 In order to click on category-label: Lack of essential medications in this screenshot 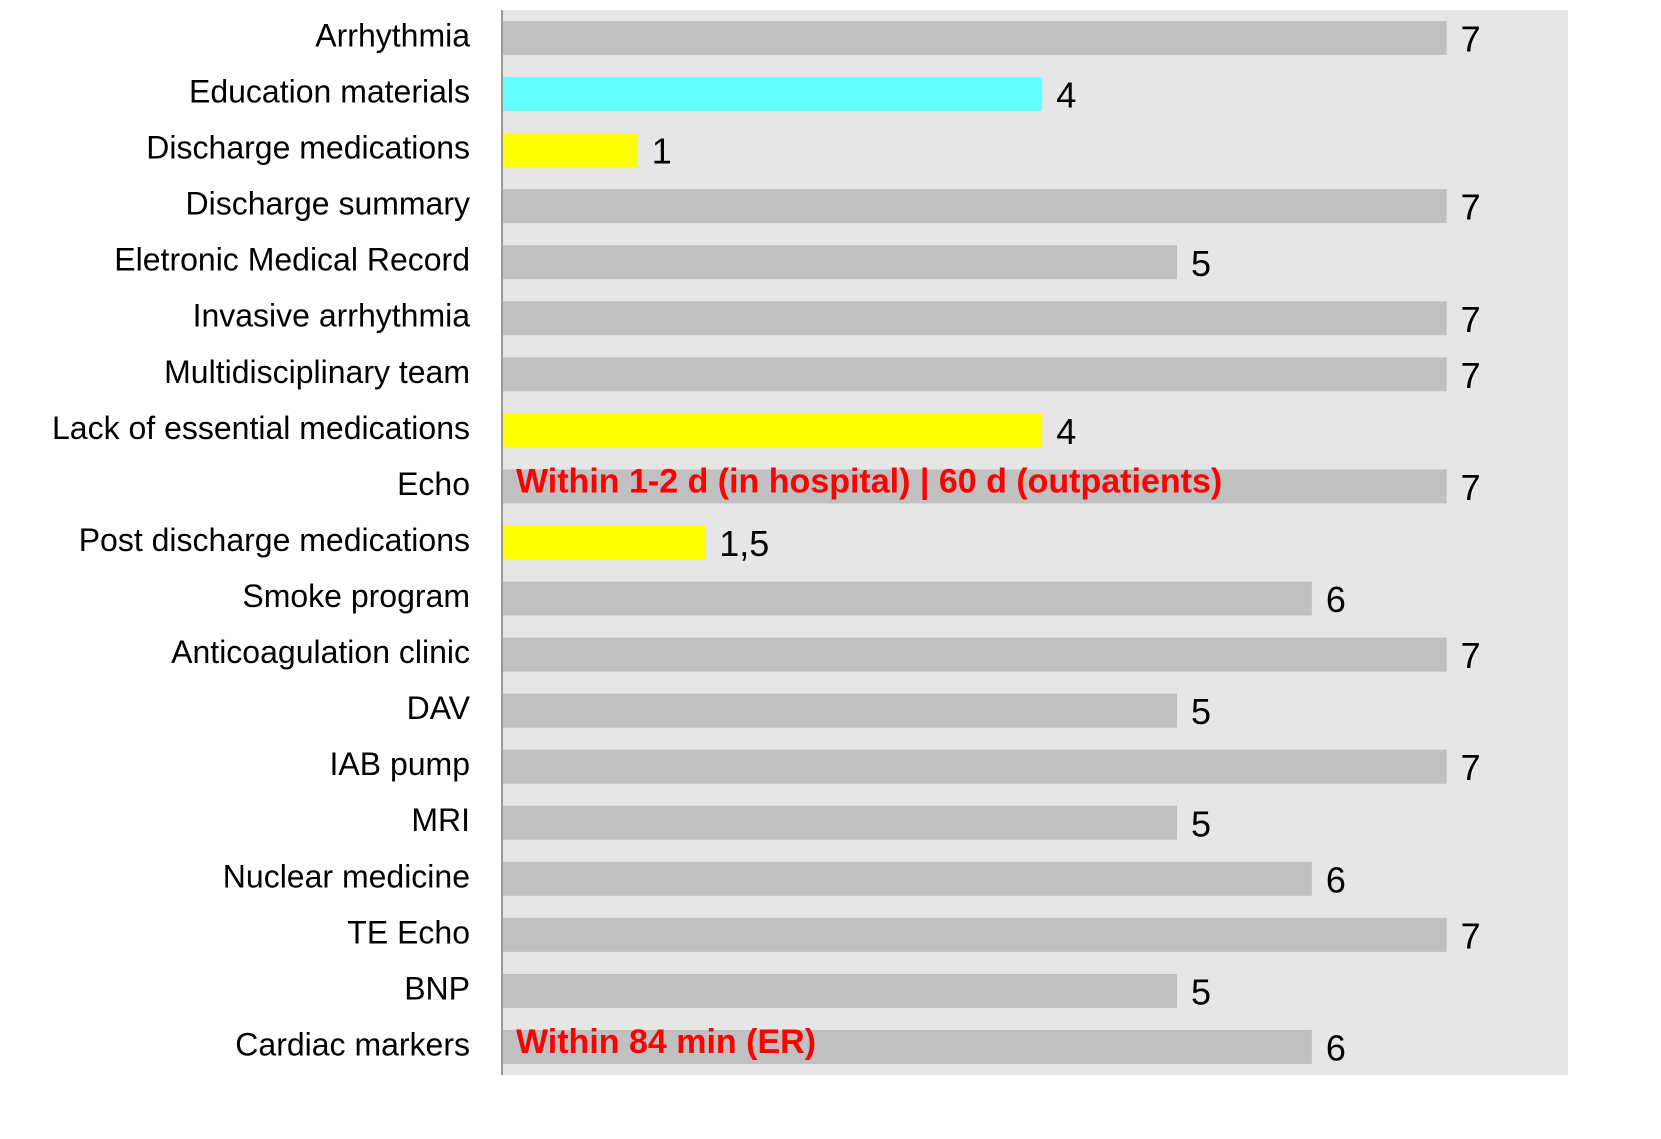, I will do `click(261, 428)`.